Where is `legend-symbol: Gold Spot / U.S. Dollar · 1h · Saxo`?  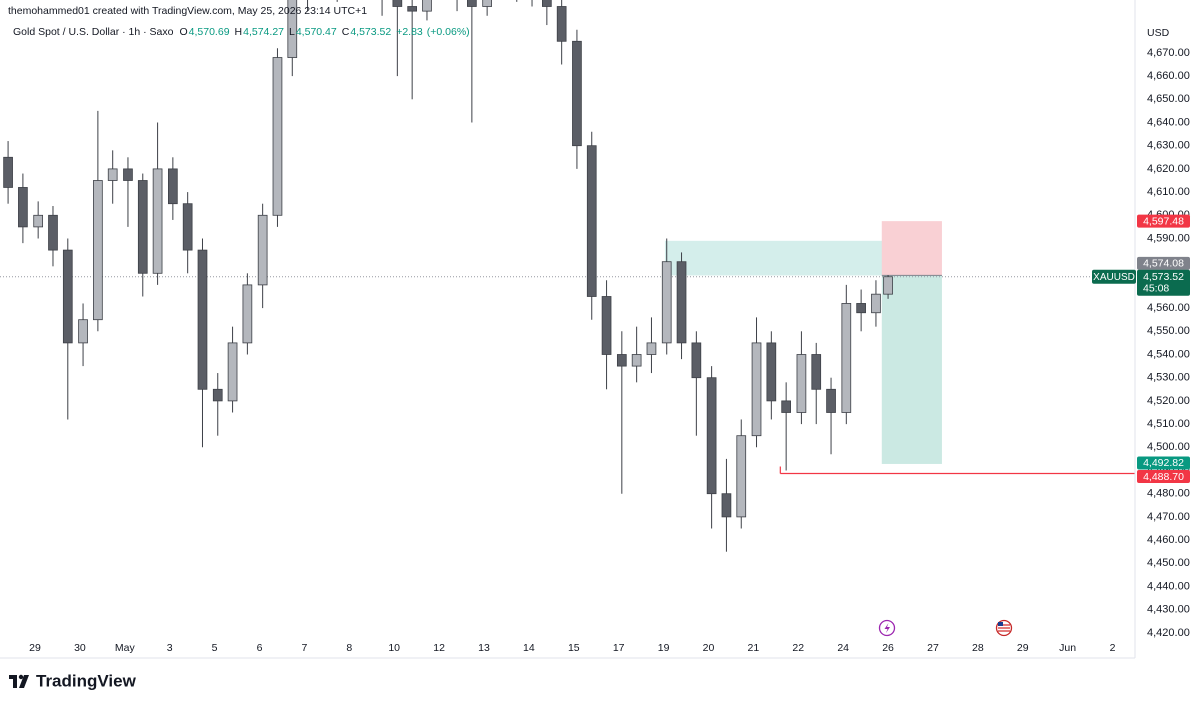 legend-symbol: Gold Spot / U.S. Dollar · 1h · Saxo is located at coordinates (93, 32).